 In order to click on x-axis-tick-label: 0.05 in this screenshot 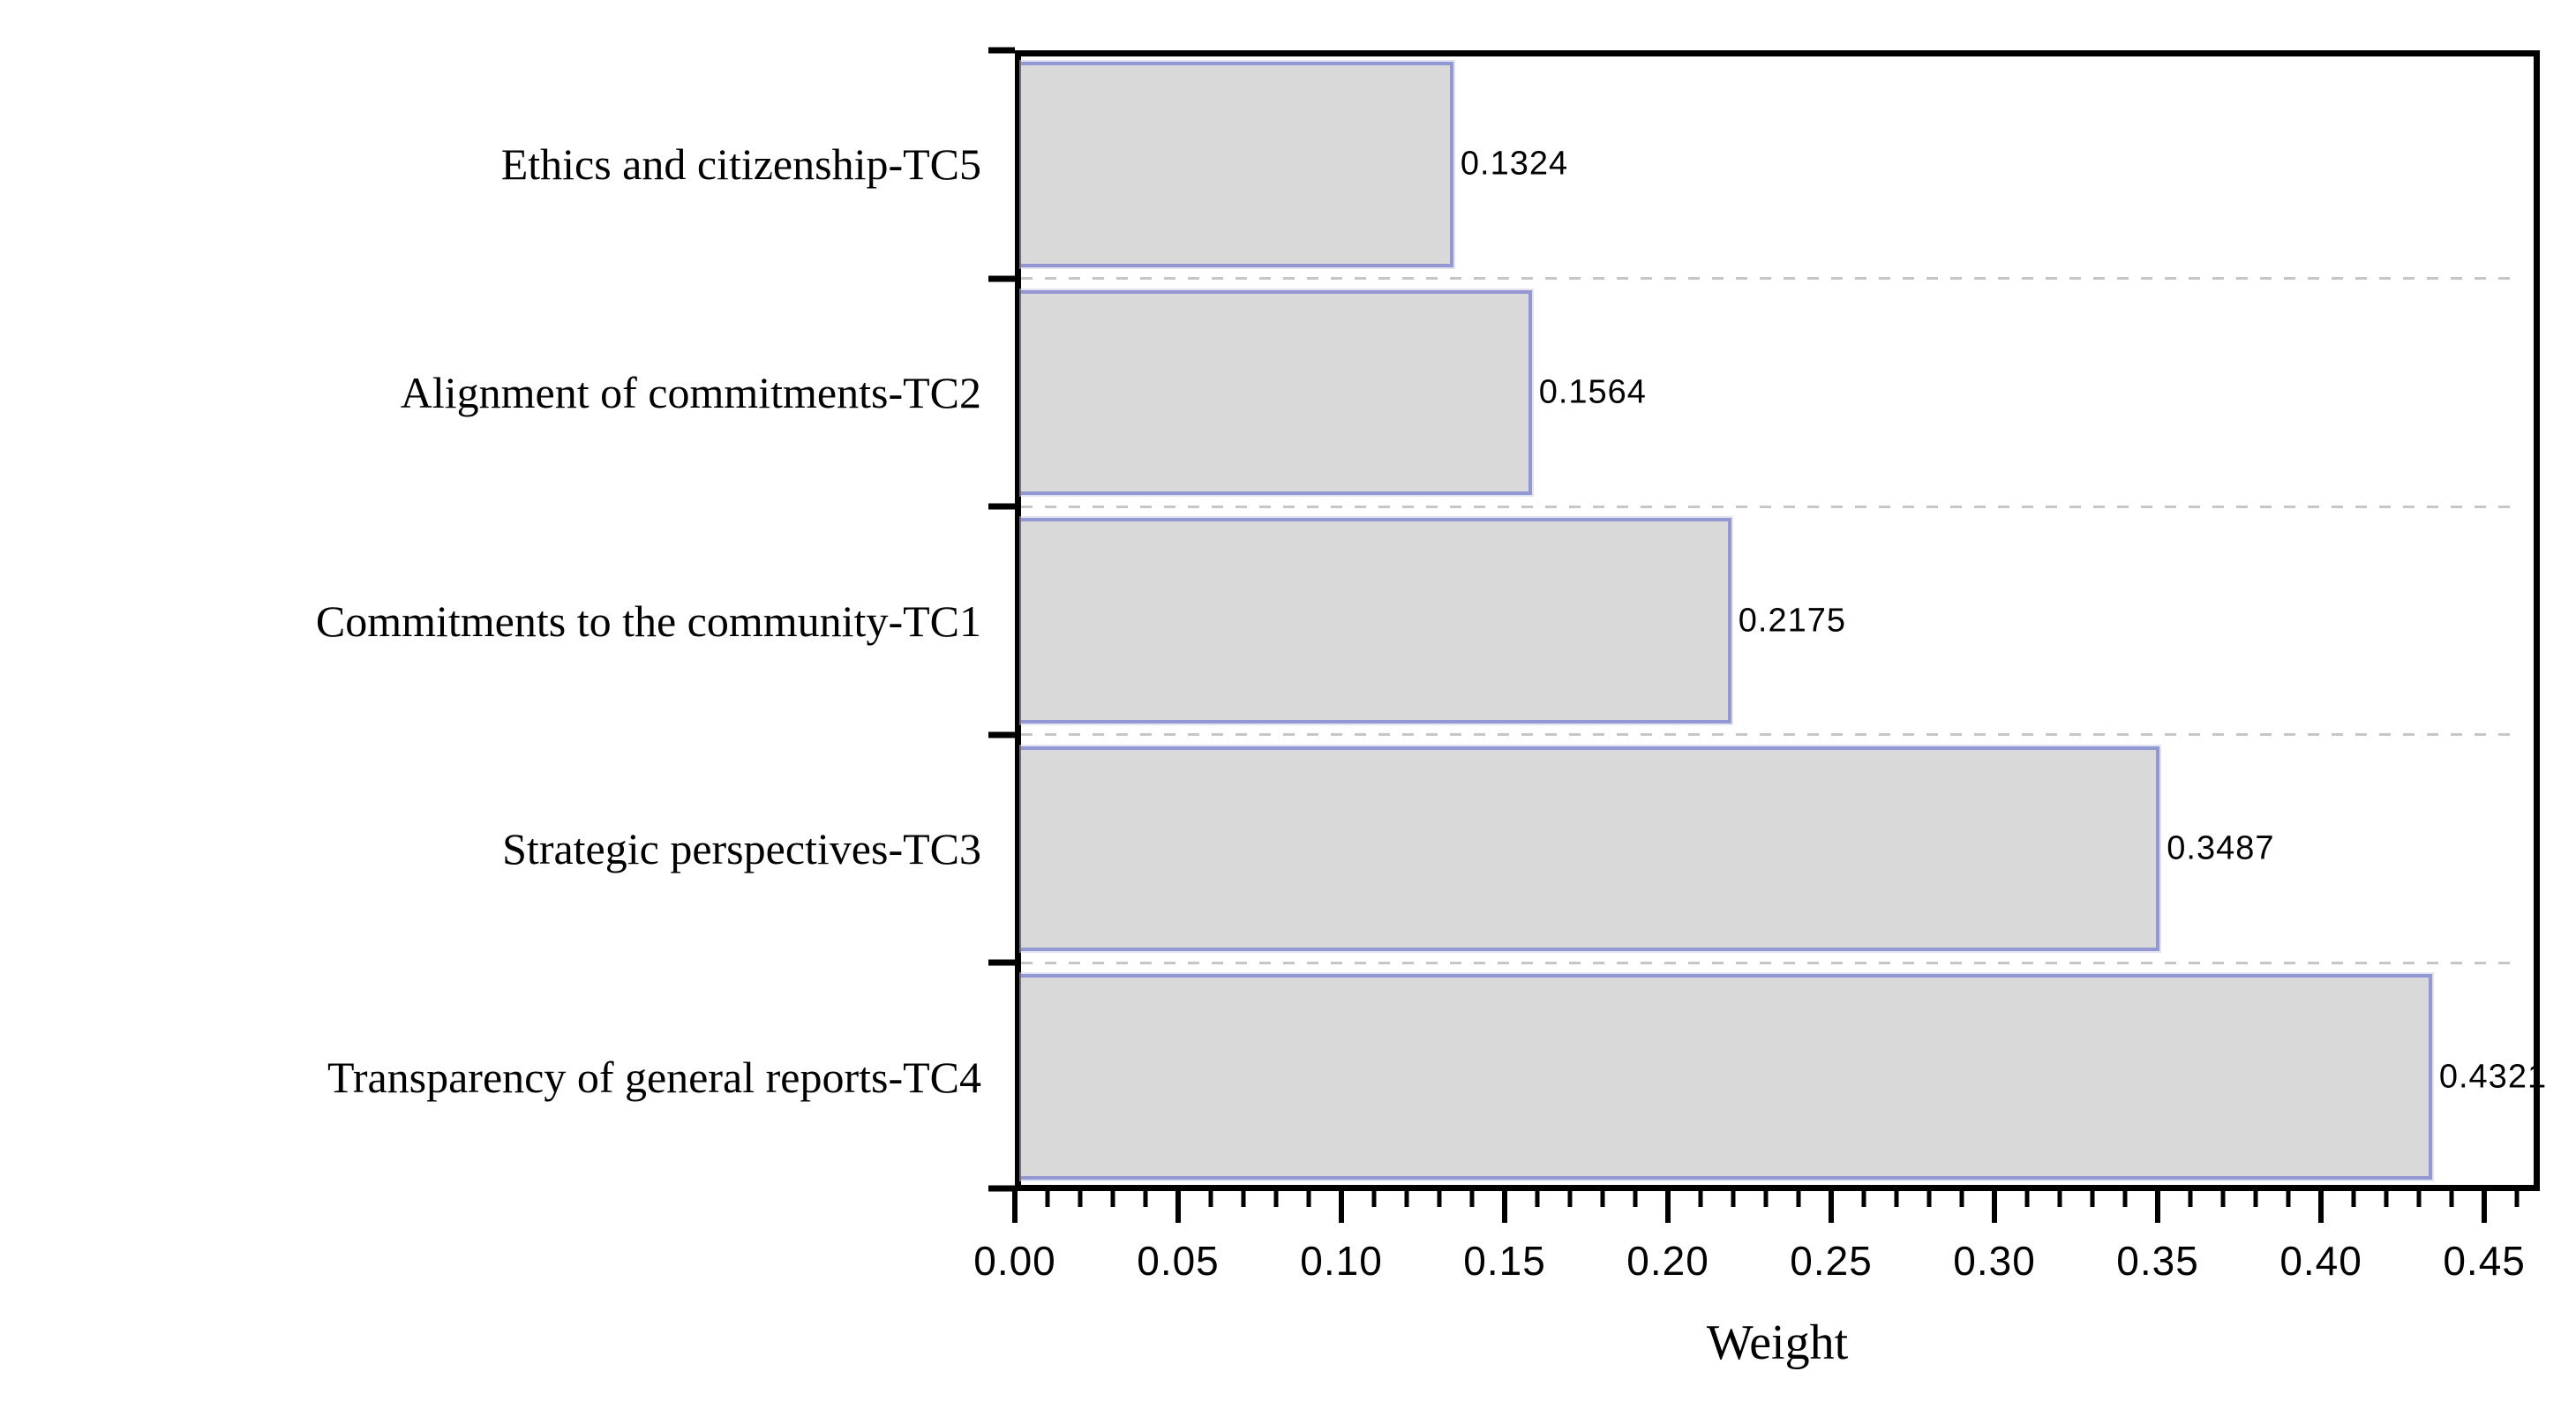, I will do `click(1178, 1261)`.